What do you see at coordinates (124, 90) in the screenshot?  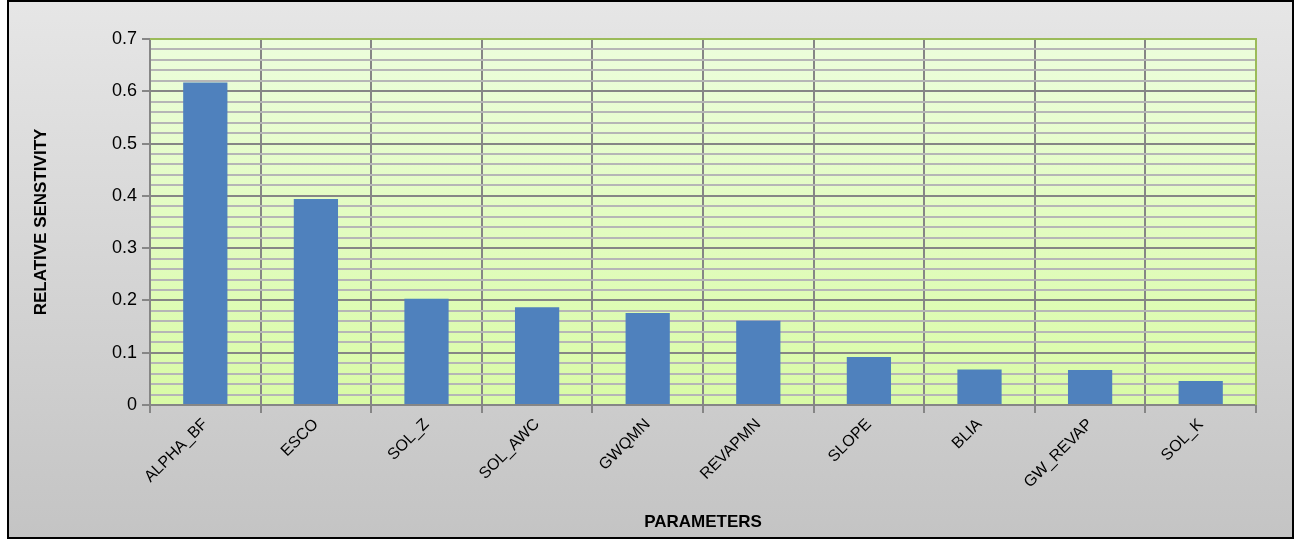 I see `y-tick-label: 0.6` at bounding box center [124, 90].